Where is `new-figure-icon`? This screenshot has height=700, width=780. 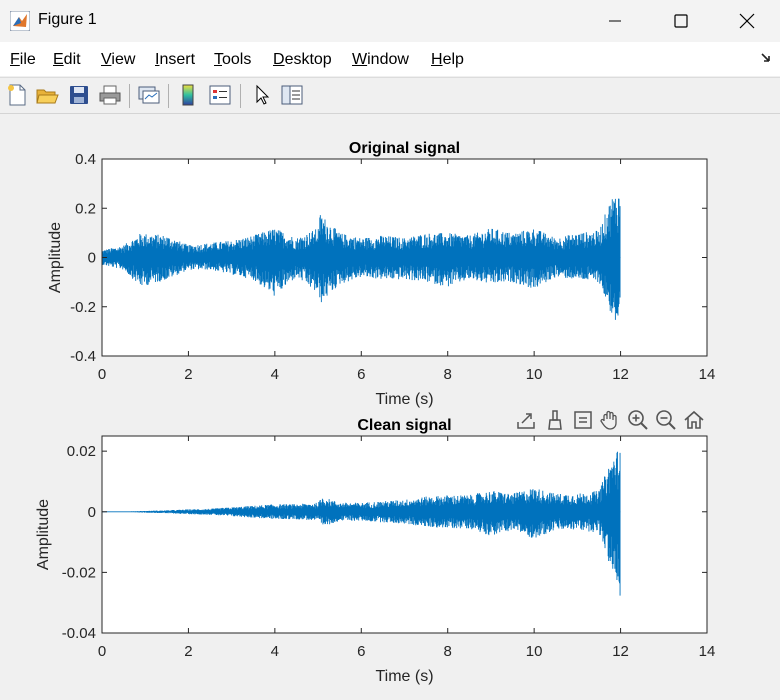
new-figure-icon is located at coordinates (17, 95).